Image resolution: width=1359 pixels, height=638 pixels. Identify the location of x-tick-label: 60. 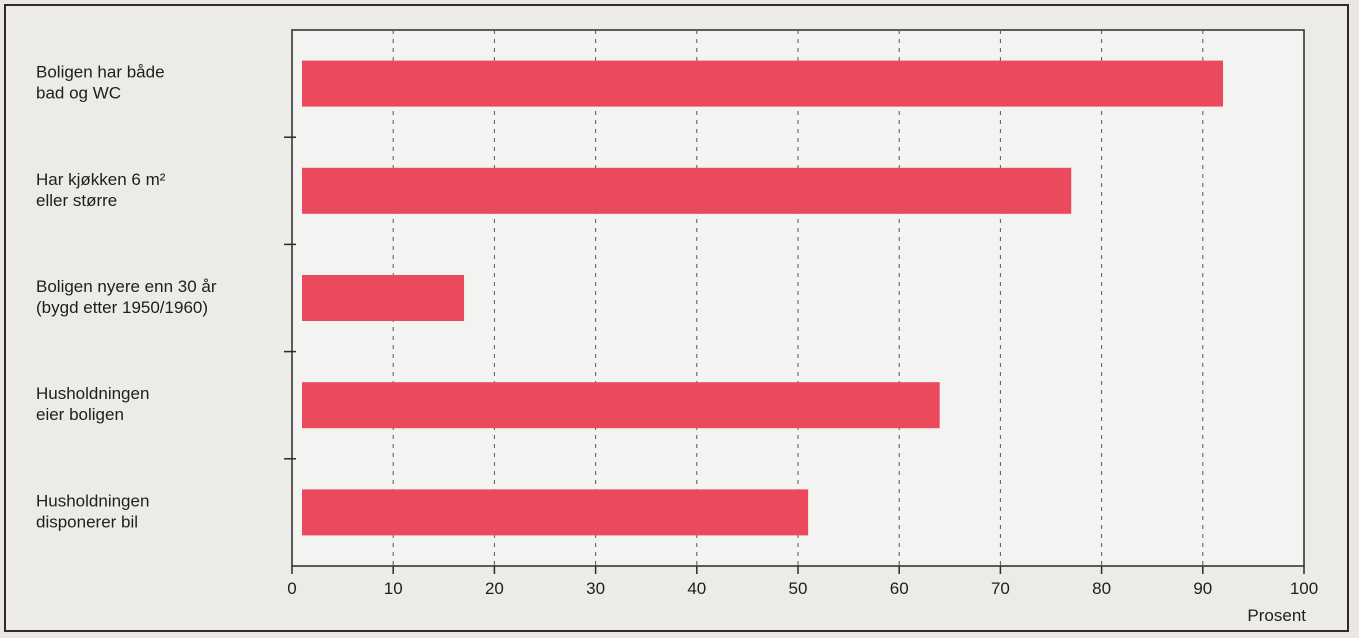
(899, 588).